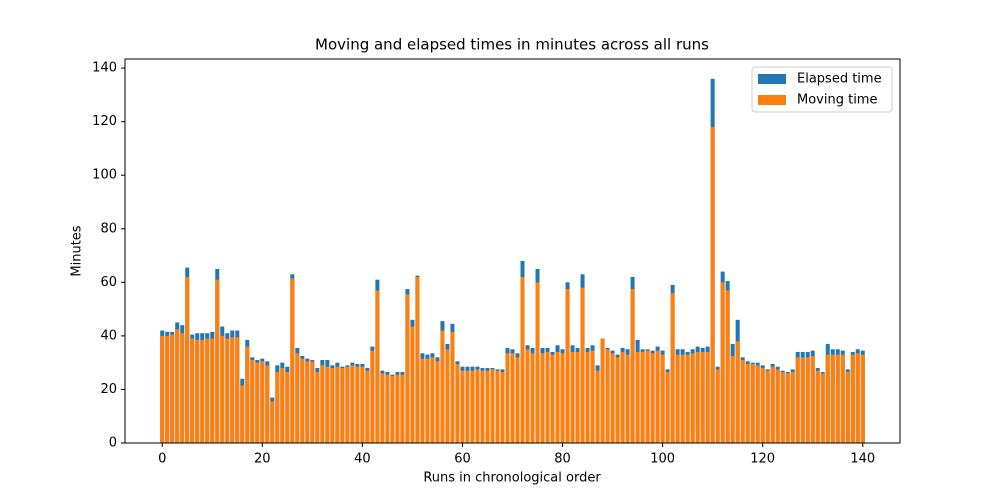 This screenshot has width=1000, height=498. What do you see at coordinates (512, 478) in the screenshot?
I see `x-axis-label: Runs in chronological order` at bounding box center [512, 478].